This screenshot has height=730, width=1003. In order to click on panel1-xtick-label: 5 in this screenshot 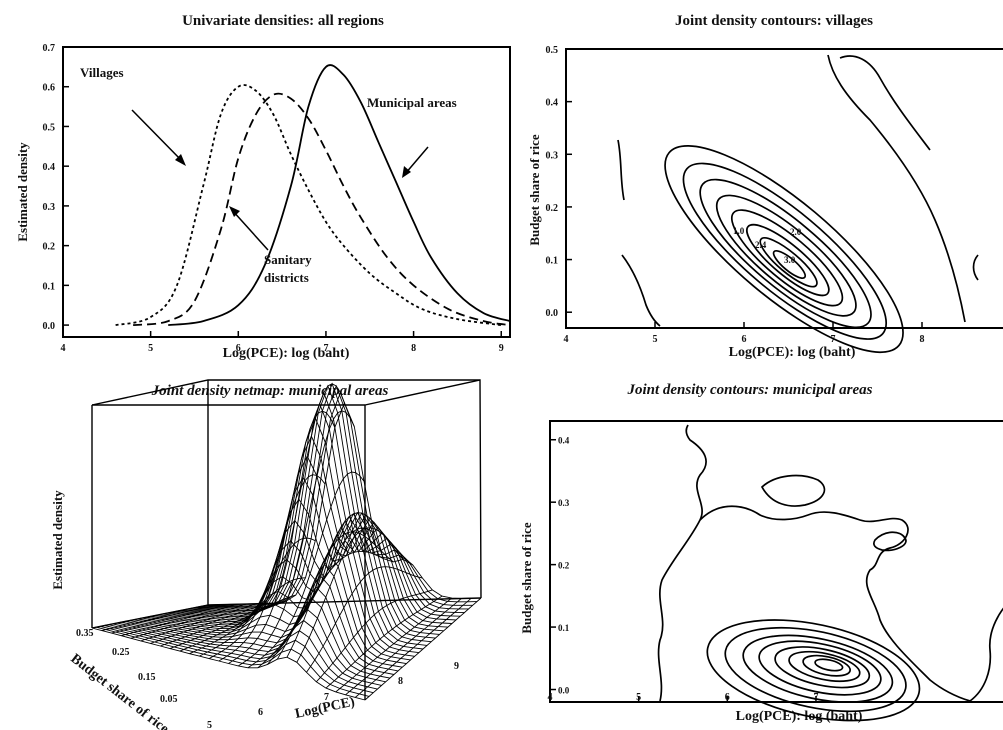, I will do `click(150, 348)`.